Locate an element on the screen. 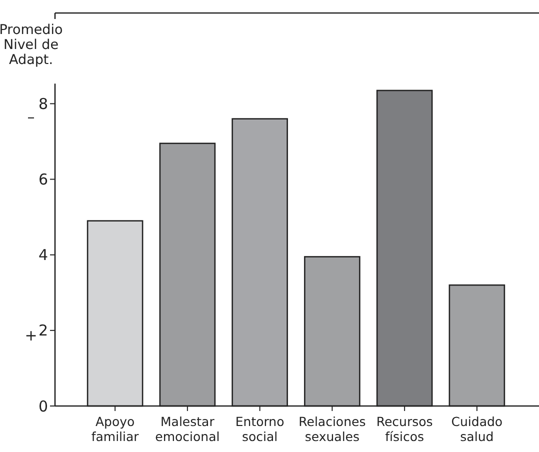  y-tick-label: 6 is located at coordinates (43, 179).